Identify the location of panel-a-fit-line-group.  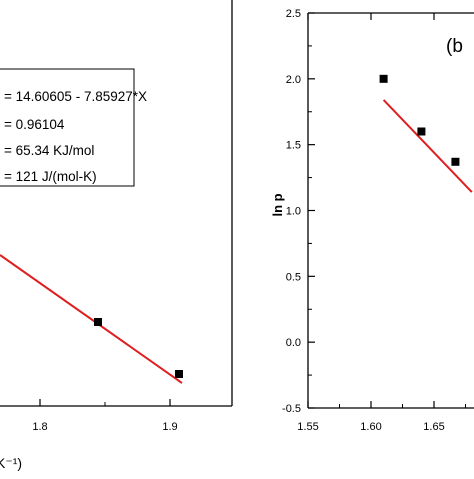
(91, 319).